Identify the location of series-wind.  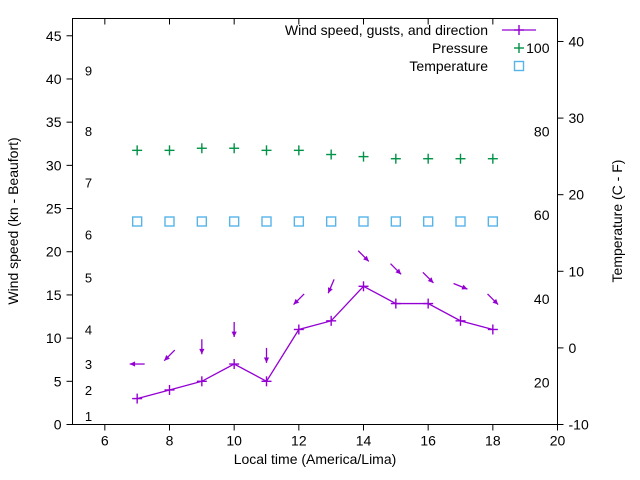
(315, 342).